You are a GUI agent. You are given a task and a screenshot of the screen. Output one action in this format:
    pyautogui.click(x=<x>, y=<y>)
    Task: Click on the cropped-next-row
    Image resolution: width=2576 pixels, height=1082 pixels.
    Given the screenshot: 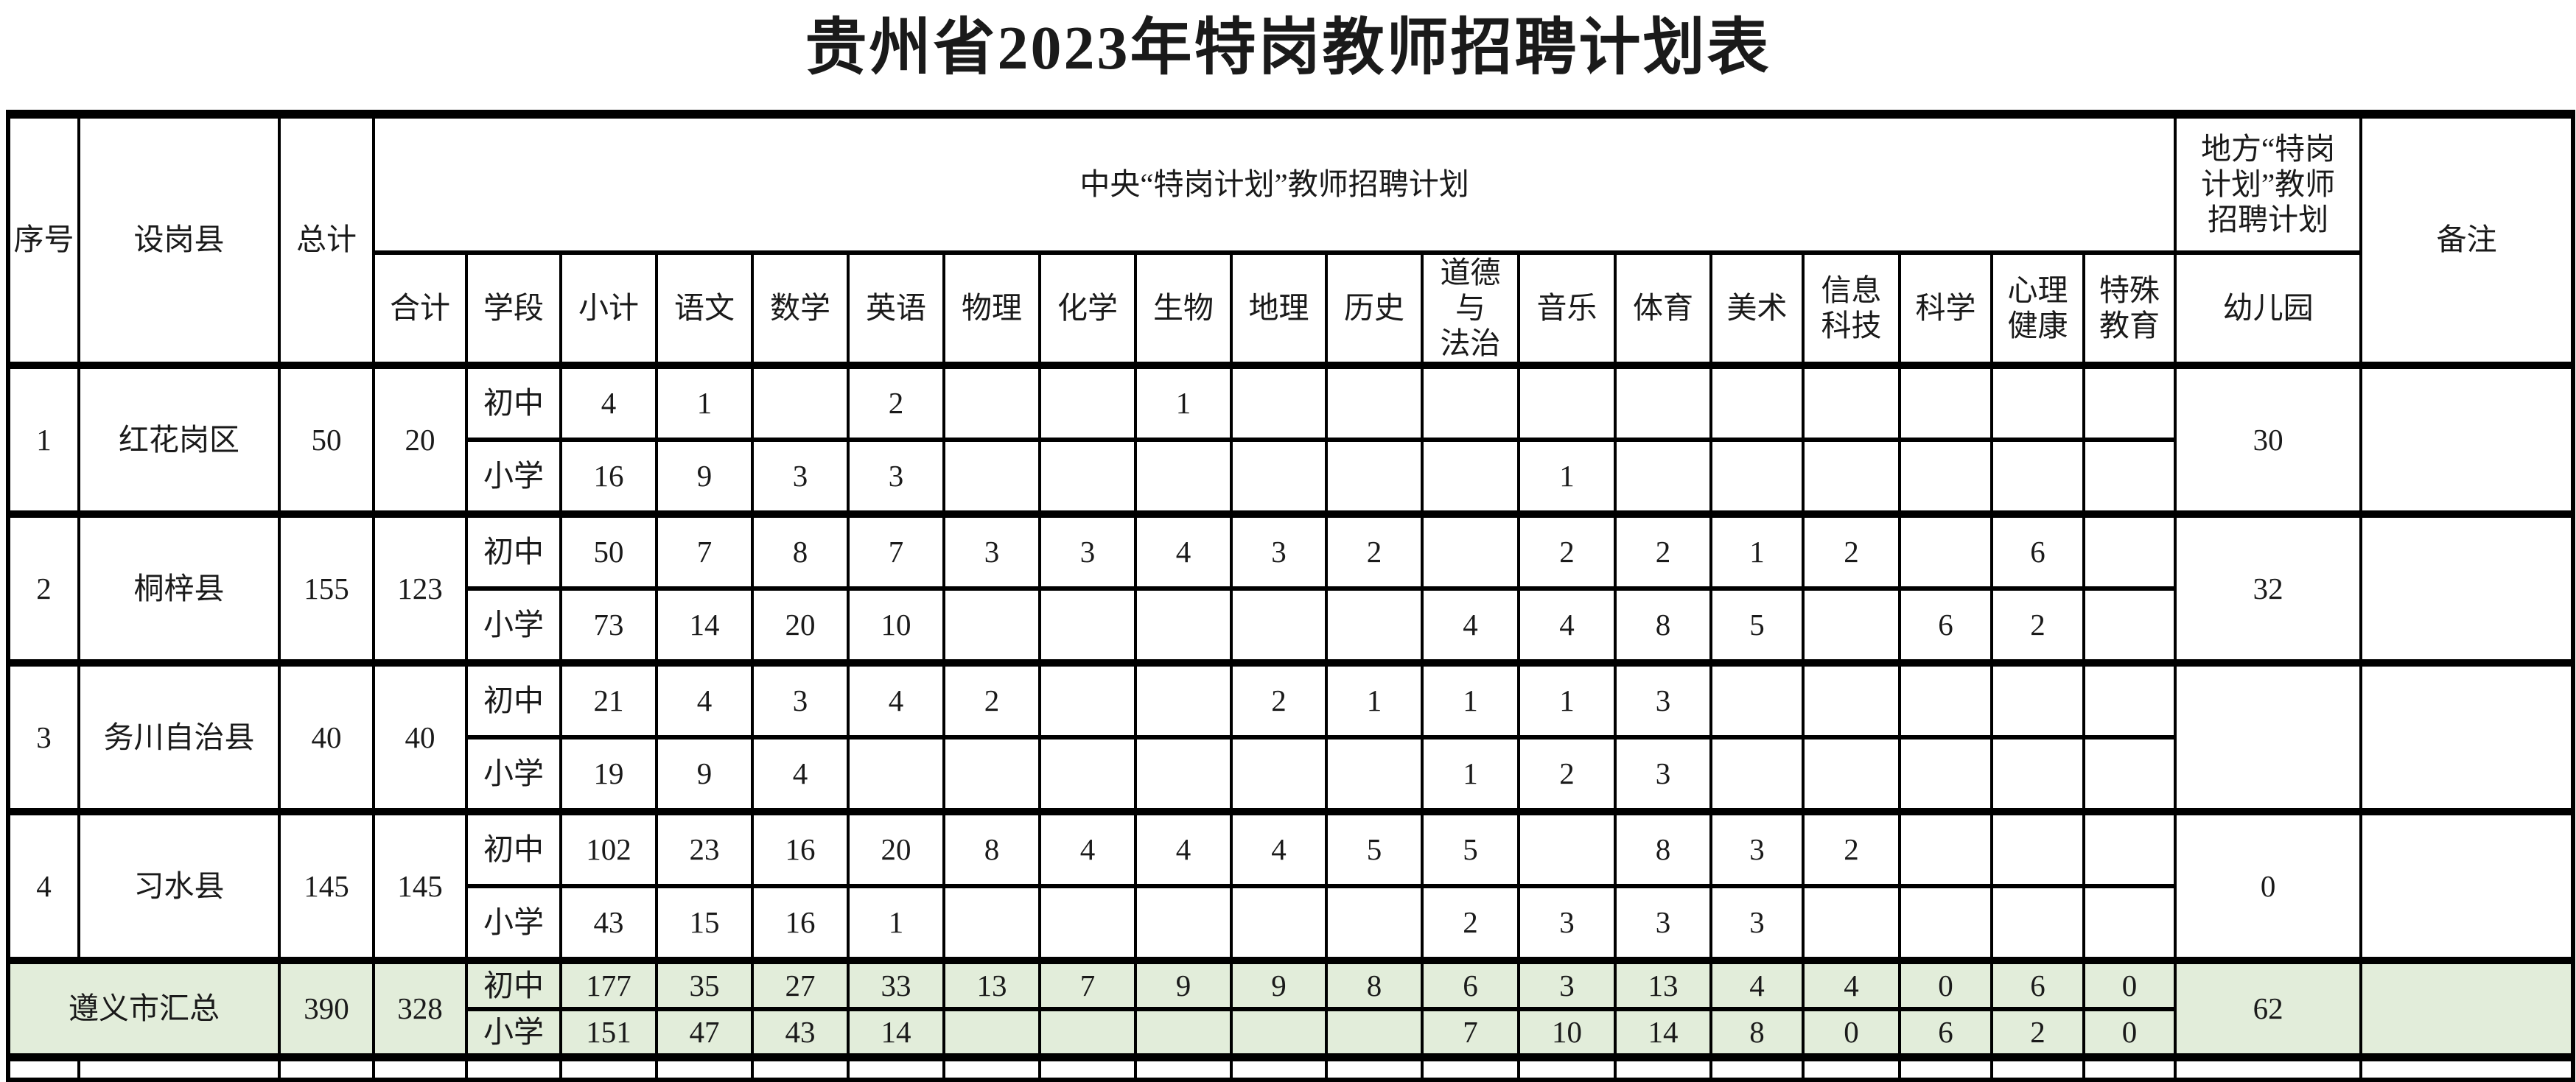 What is the action you would take?
    pyautogui.click(x=1291, y=1067)
    